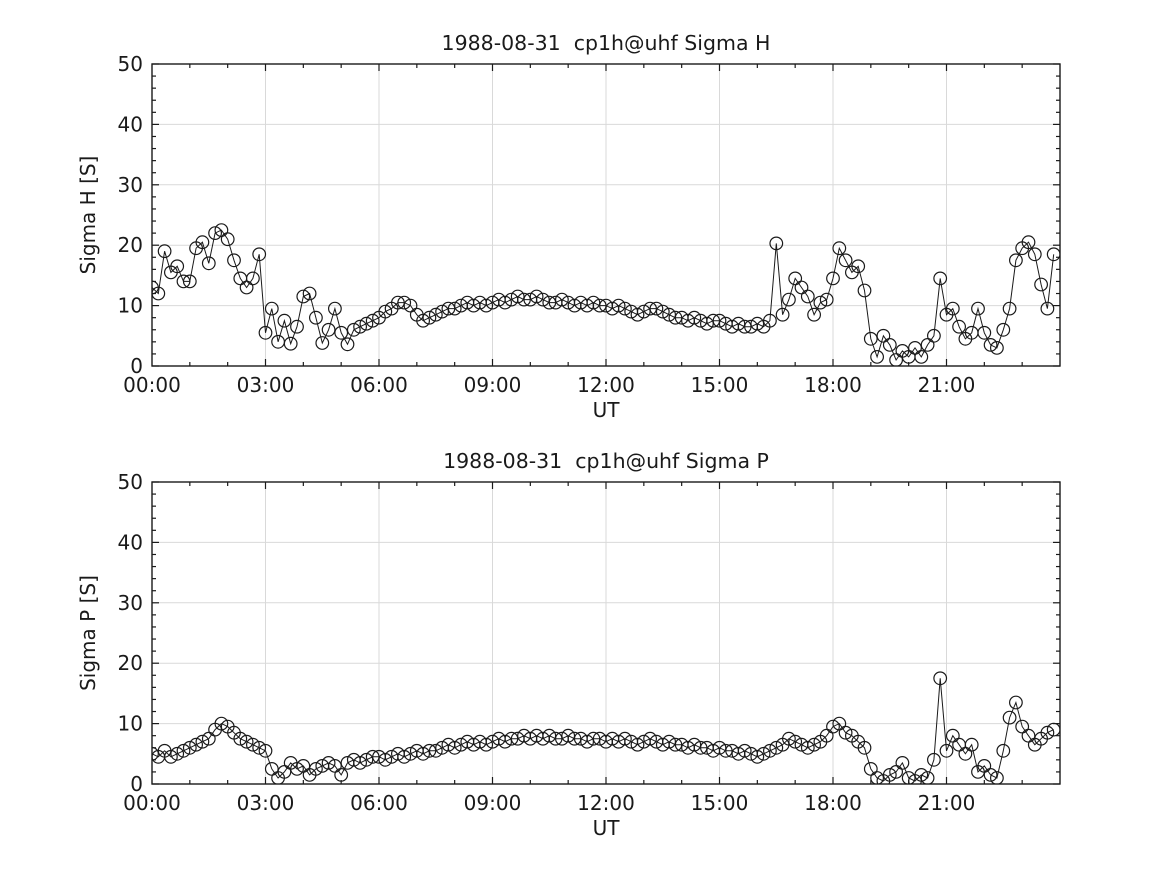 Image resolution: width=1167 pixels, height=875 pixels. I want to click on series-group, so click(606, 294).